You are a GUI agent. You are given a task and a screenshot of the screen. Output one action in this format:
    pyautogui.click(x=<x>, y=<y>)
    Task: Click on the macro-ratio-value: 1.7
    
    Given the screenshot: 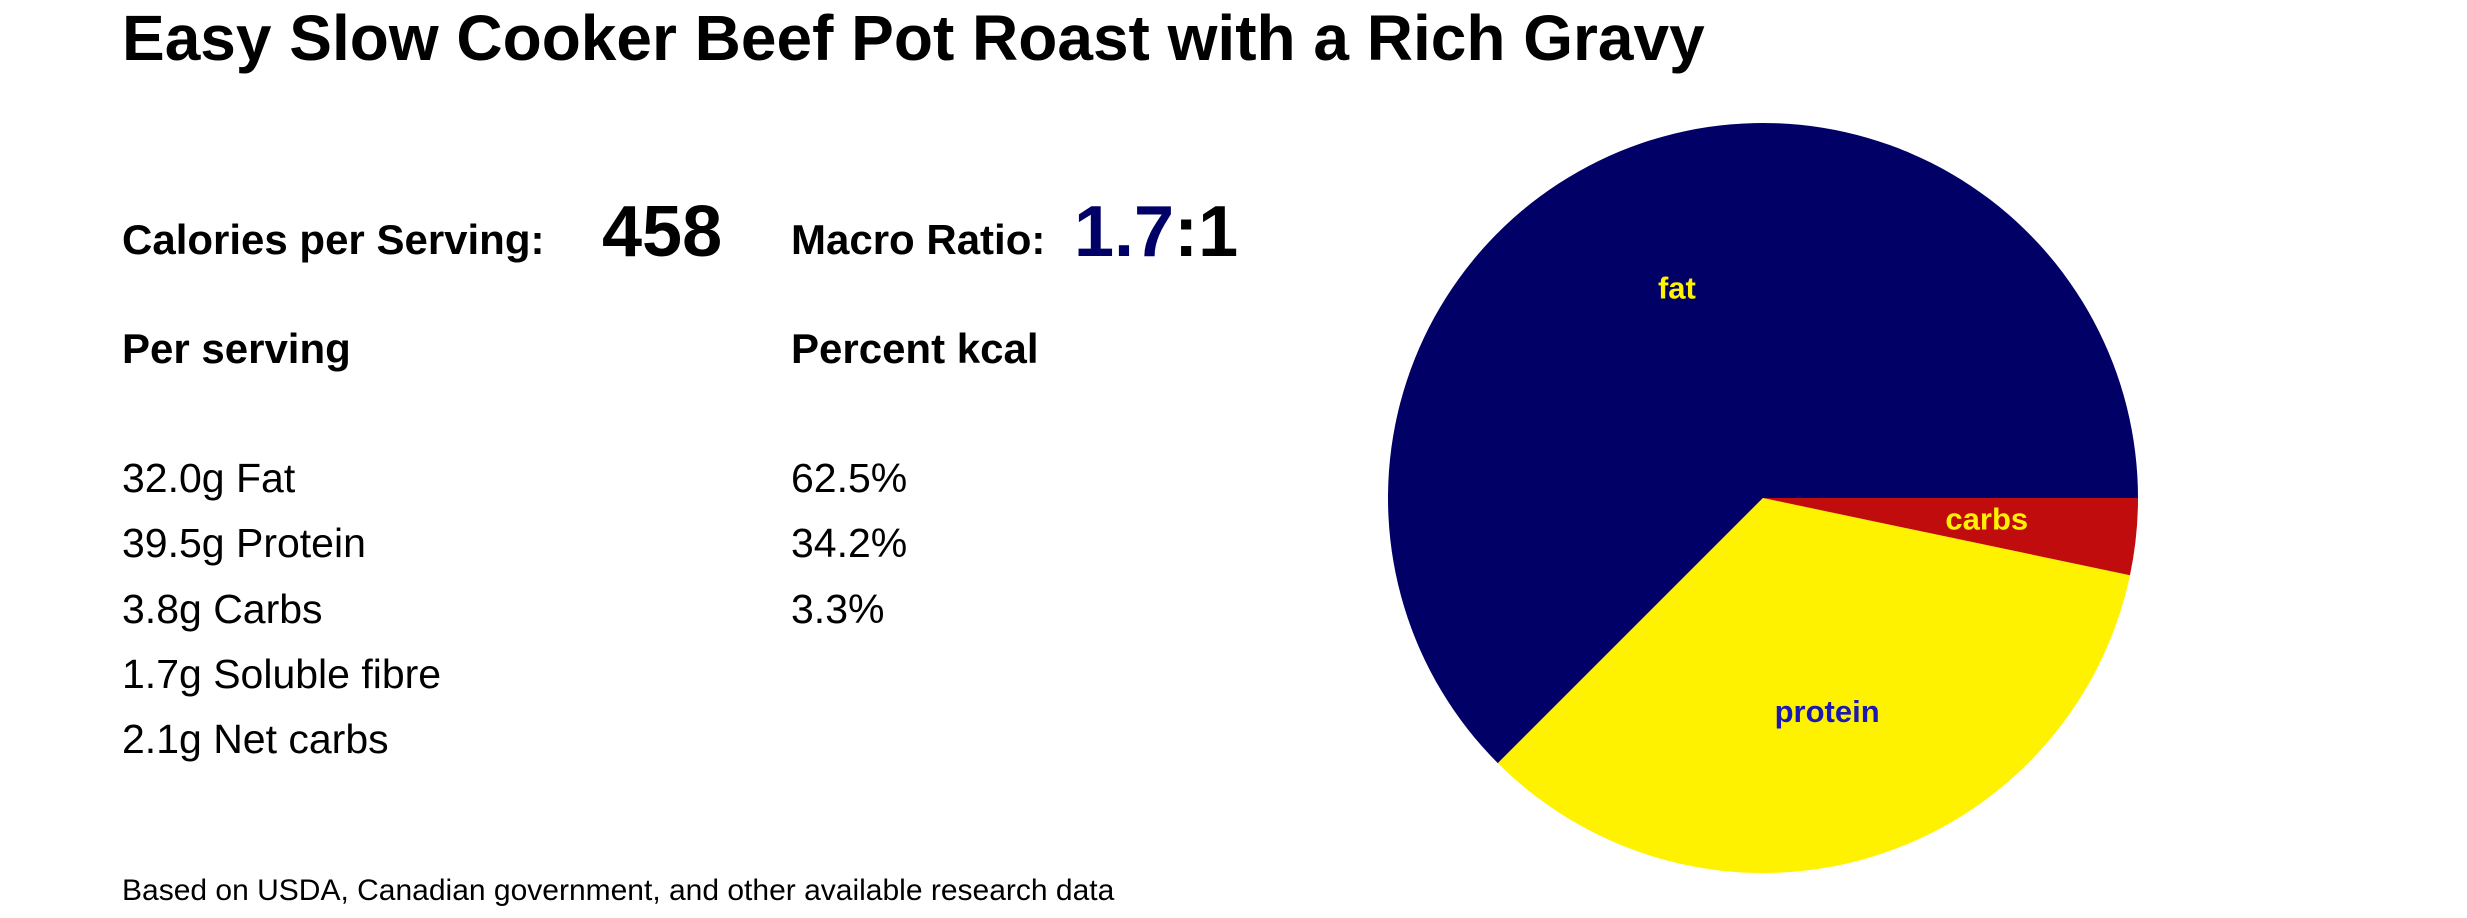 What is the action you would take?
    pyautogui.click(x=1124, y=232)
    